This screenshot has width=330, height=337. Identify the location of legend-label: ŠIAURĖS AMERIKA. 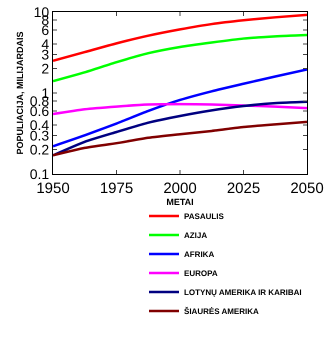
(222, 311).